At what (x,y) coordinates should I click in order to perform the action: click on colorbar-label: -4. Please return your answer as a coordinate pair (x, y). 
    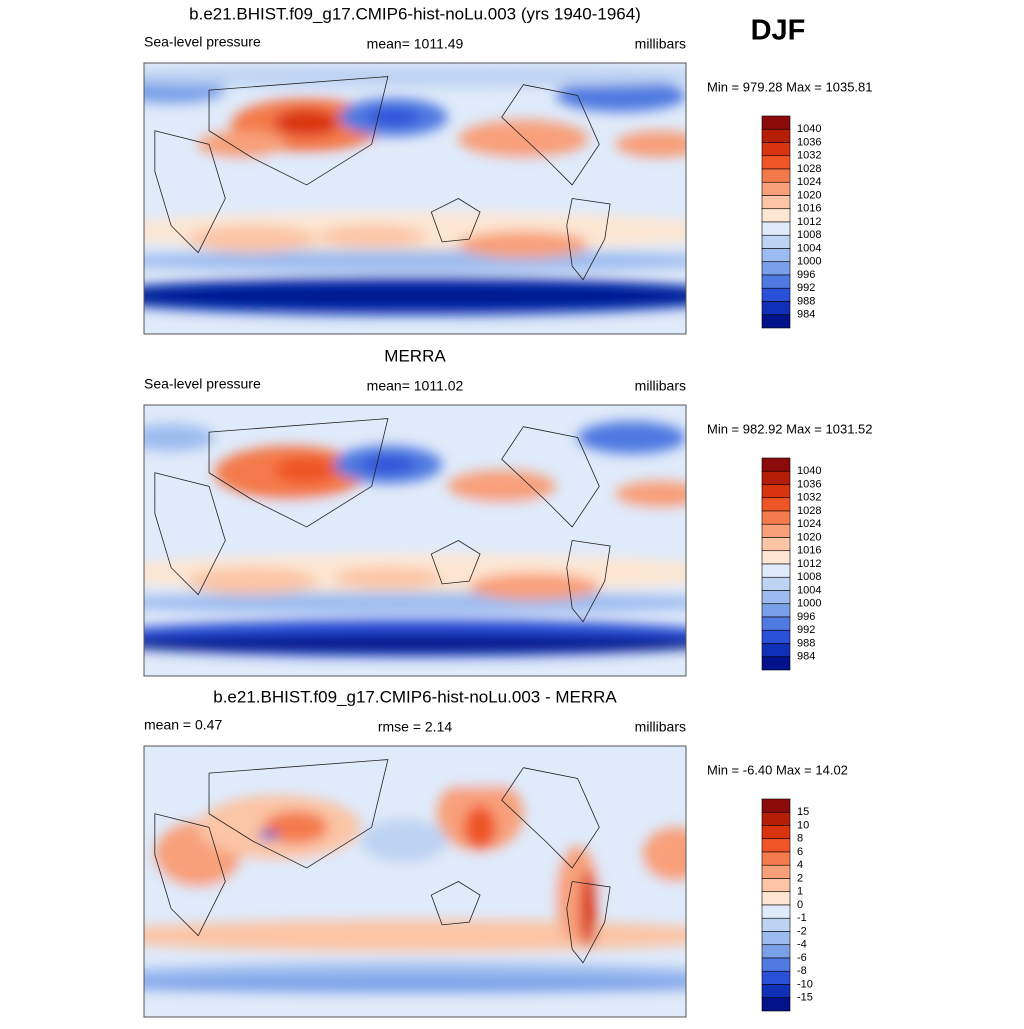
    Looking at the image, I should click on (802, 945).